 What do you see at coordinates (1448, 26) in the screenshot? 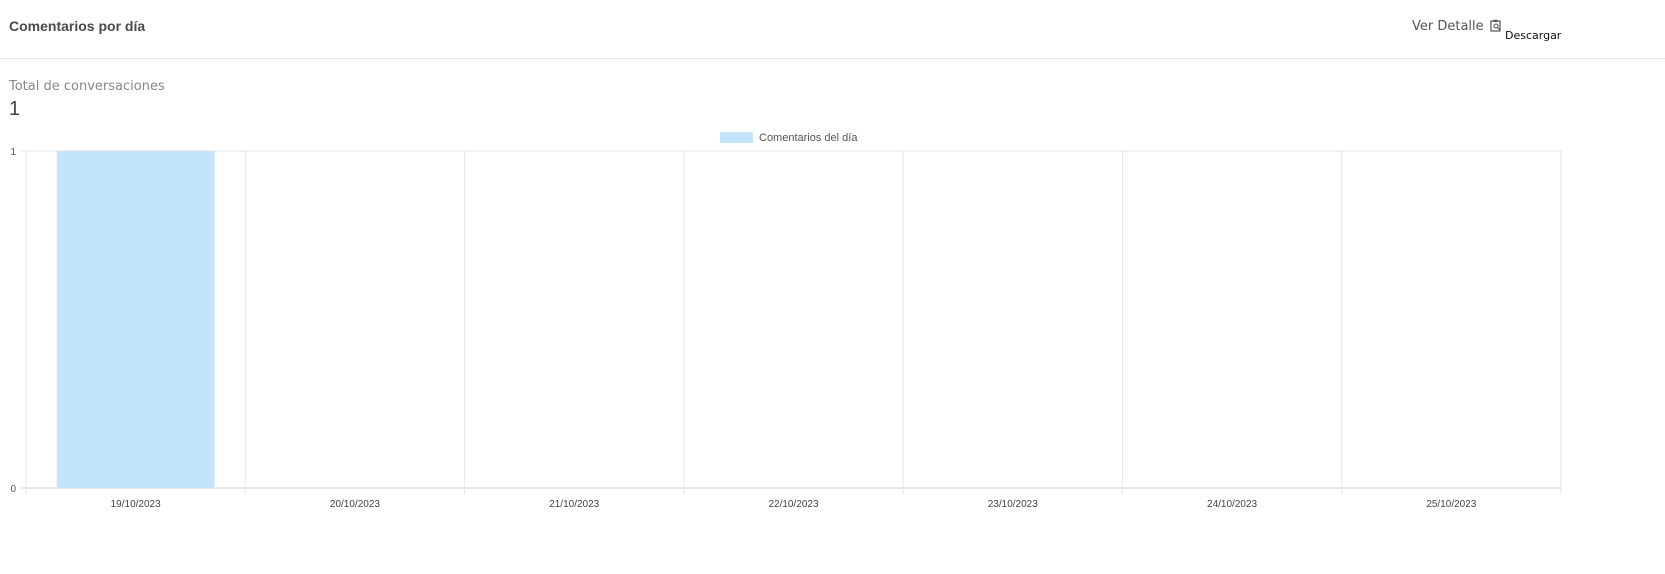
I see `view-detail-label: Ver Detalle` at bounding box center [1448, 26].